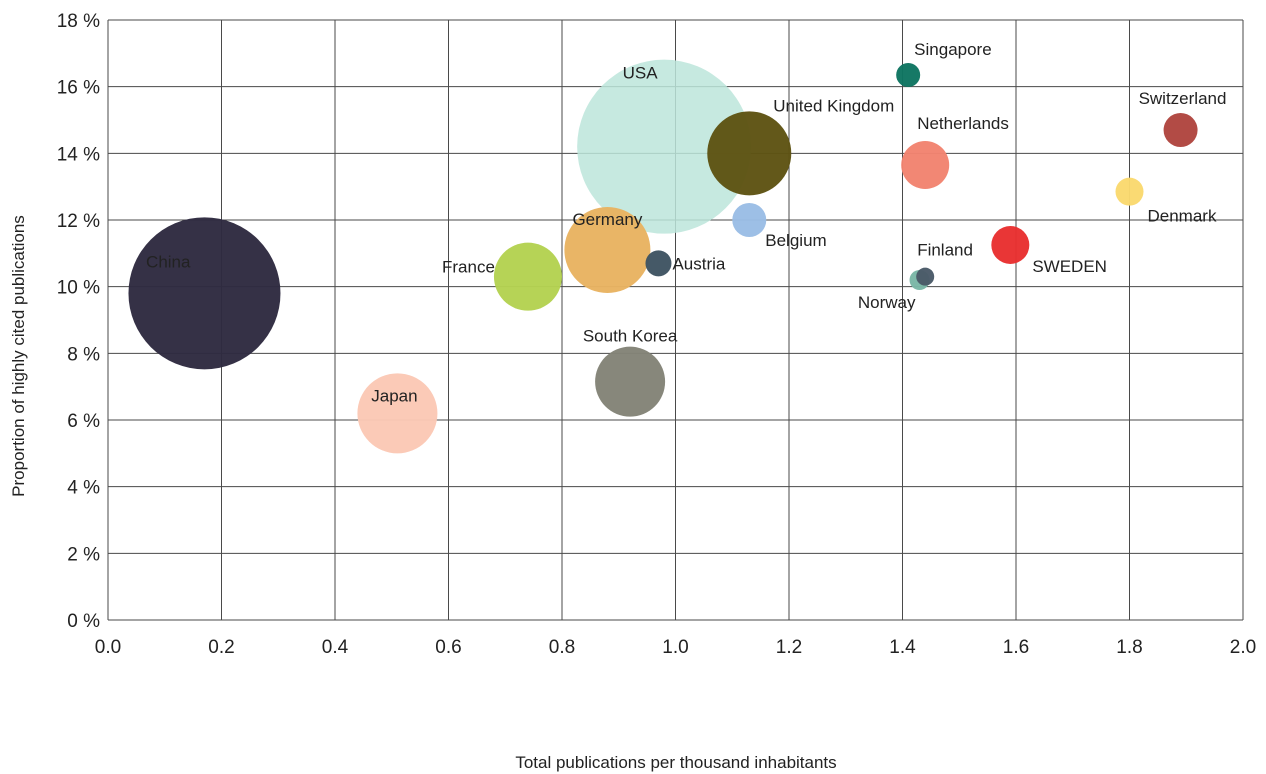 This screenshot has width=1266, height=774. What do you see at coordinates (908, 75) in the screenshot?
I see `bubble-singapore` at bounding box center [908, 75].